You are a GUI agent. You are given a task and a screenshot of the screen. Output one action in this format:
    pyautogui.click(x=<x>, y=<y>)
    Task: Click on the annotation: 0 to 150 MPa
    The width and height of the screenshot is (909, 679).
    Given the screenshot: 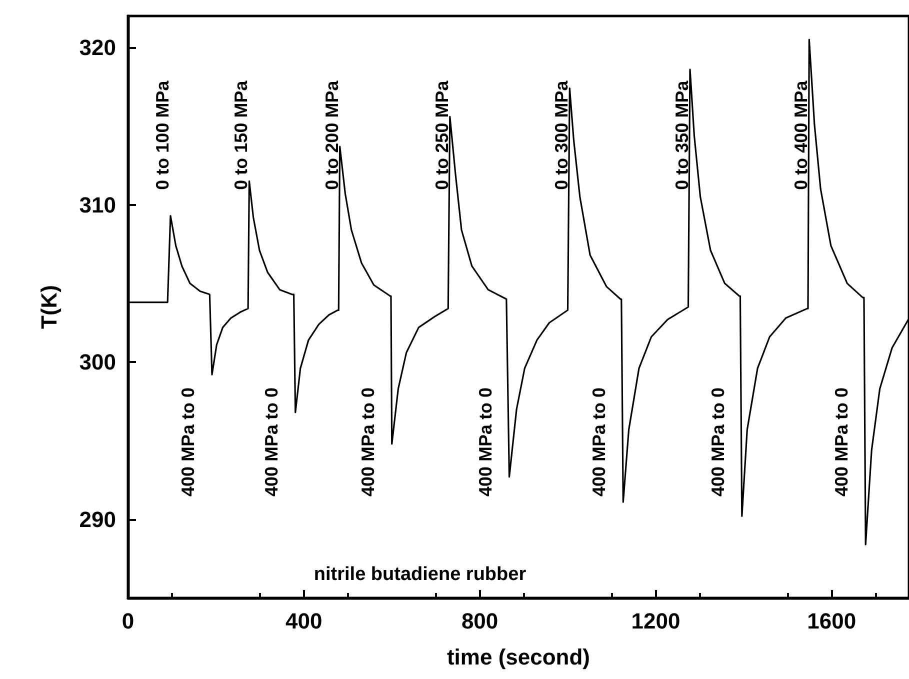 What is the action you would take?
    pyautogui.click(x=241, y=135)
    